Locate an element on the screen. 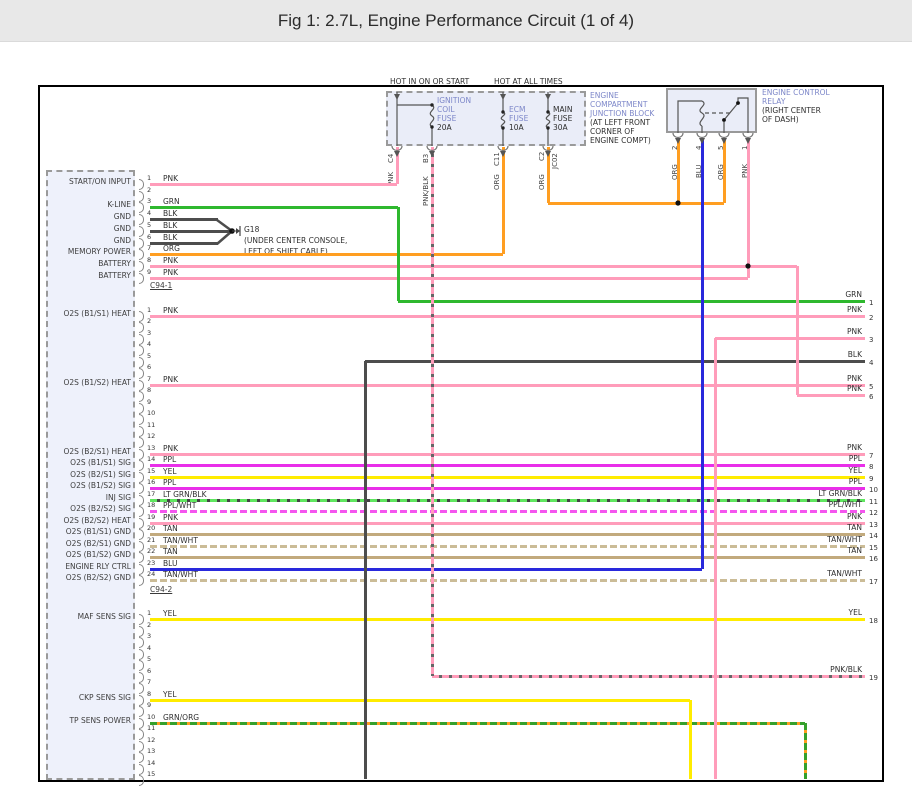 The width and height of the screenshot is (912, 799). pin-number: 16 is located at coordinates (151, 482).